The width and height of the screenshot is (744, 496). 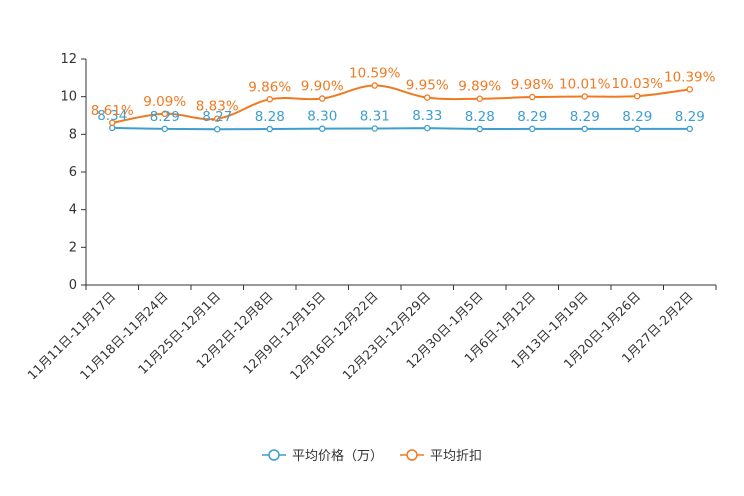 I want to click on y-tick-label: 0, so click(x=73, y=285).